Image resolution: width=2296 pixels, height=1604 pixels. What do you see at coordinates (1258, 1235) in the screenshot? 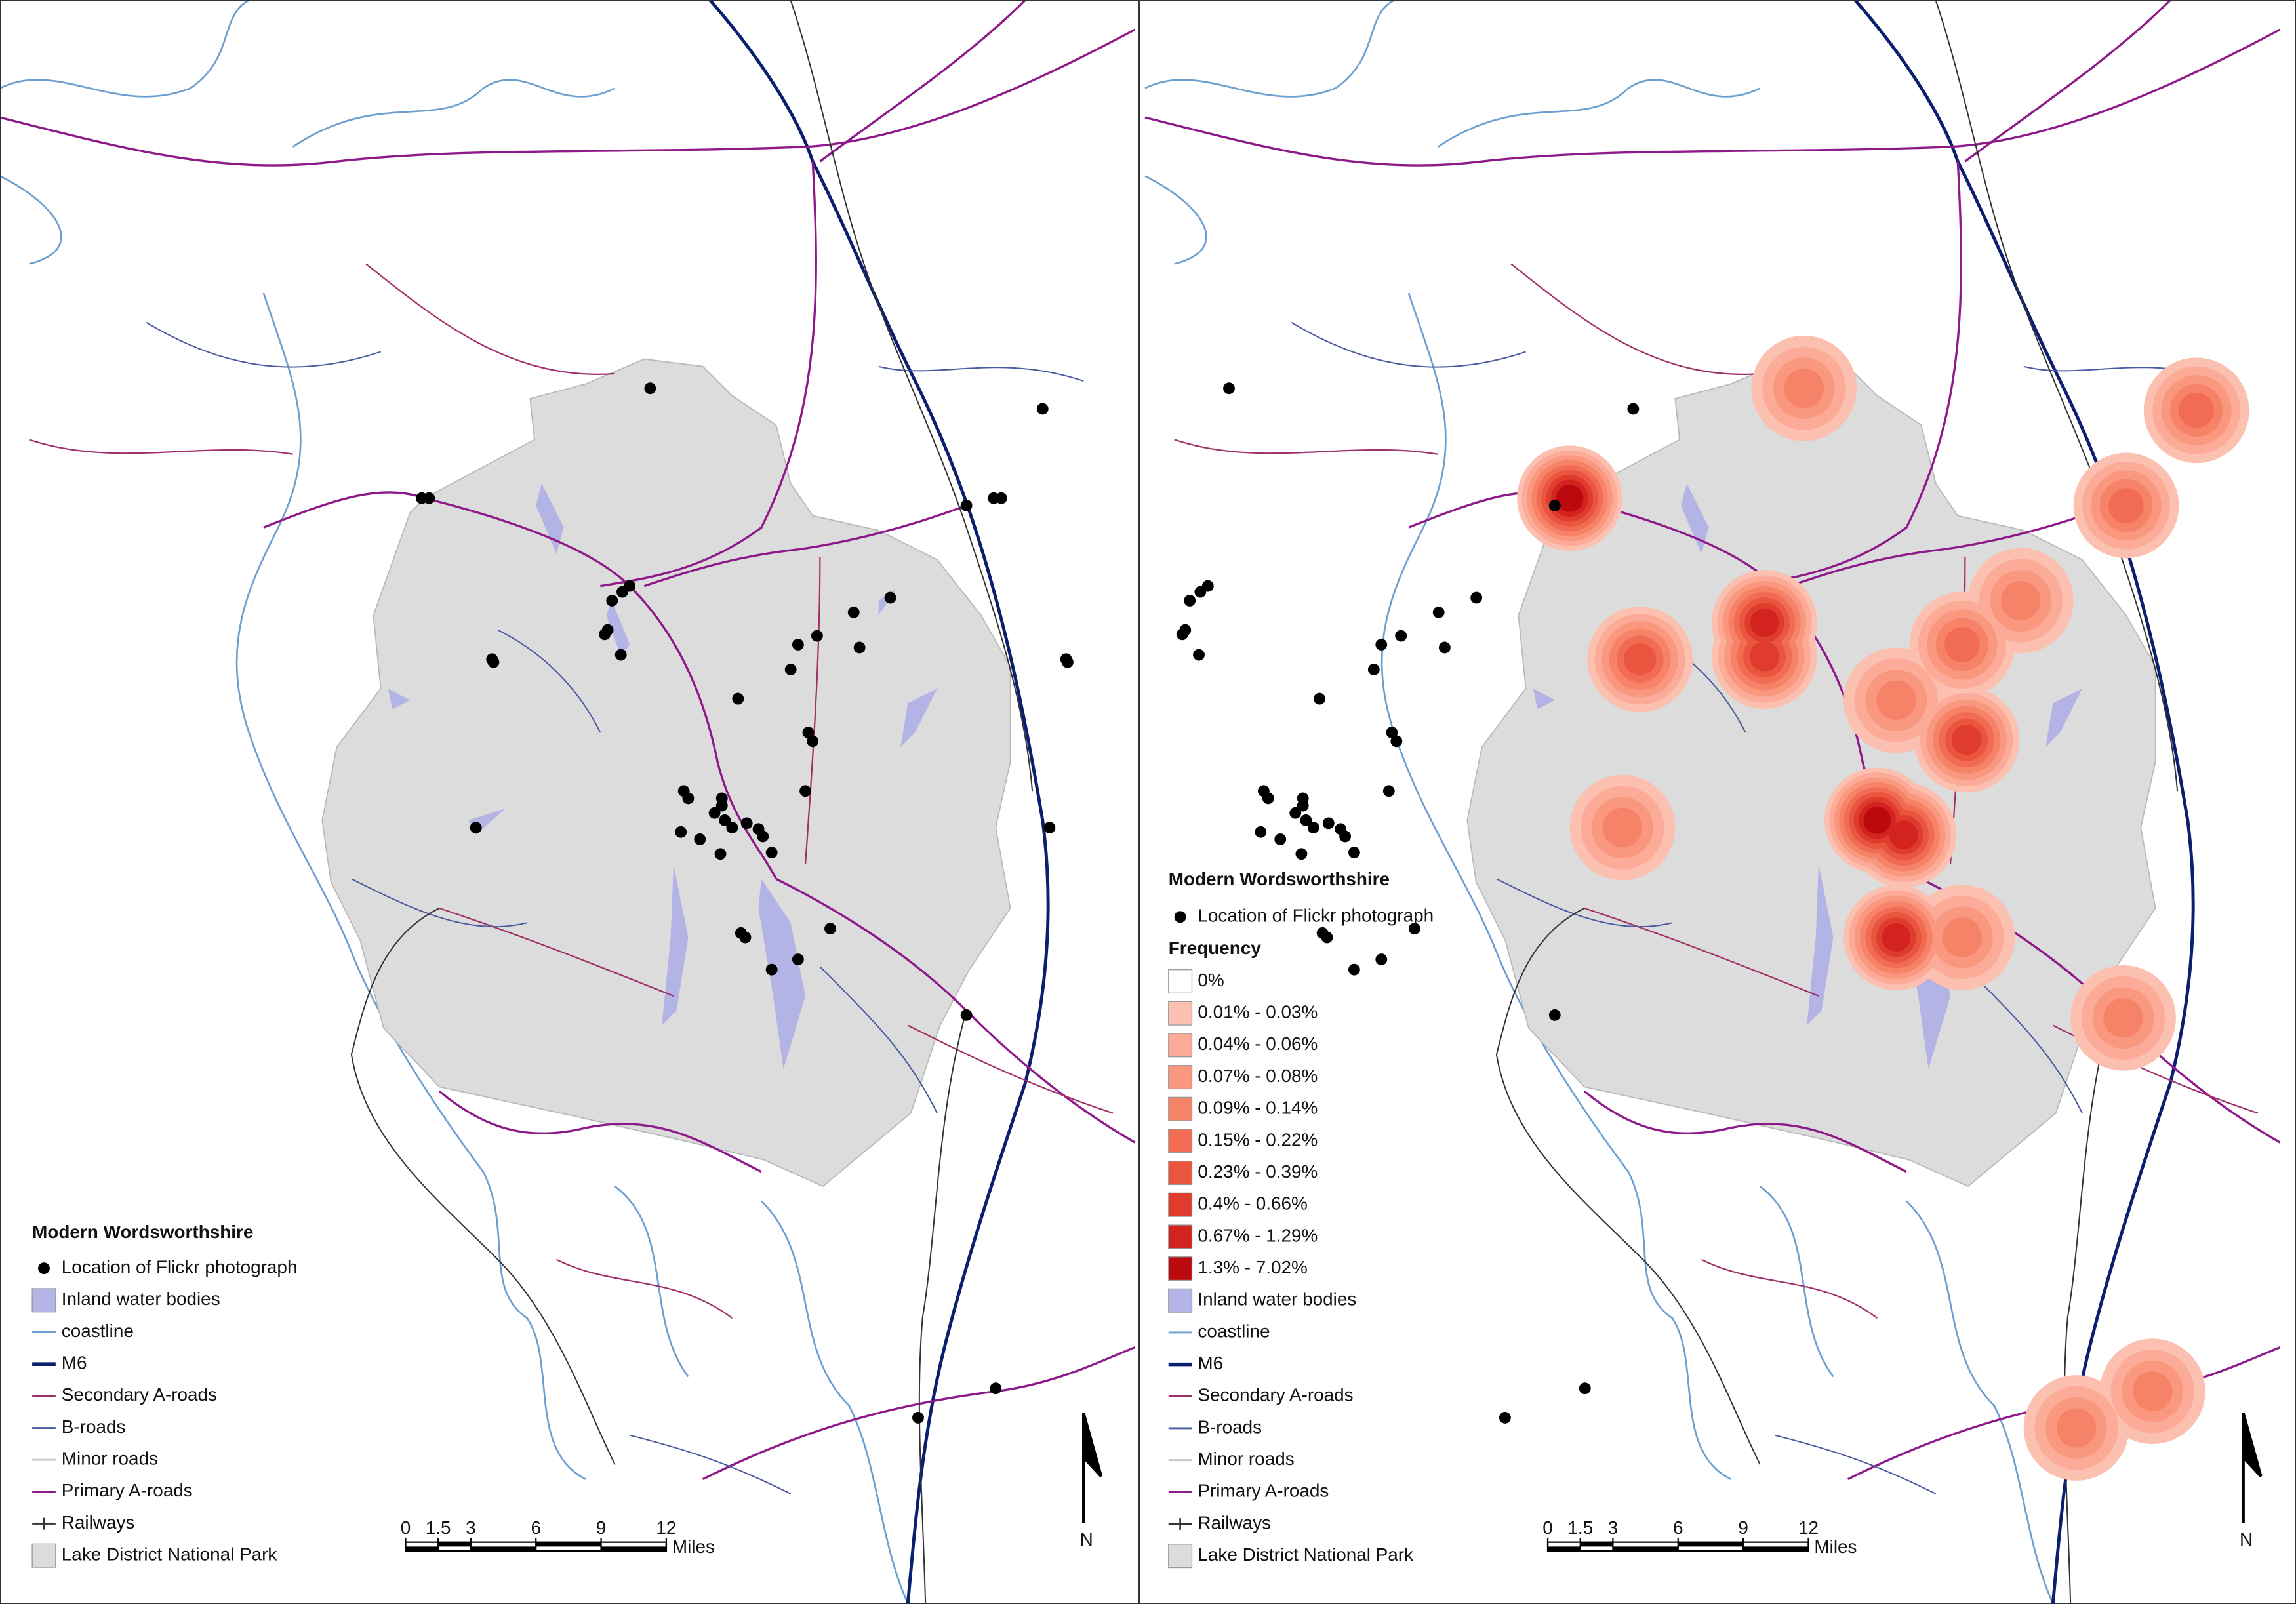
I see `legend-label: 0.67% - 1.29%` at bounding box center [1258, 1235].